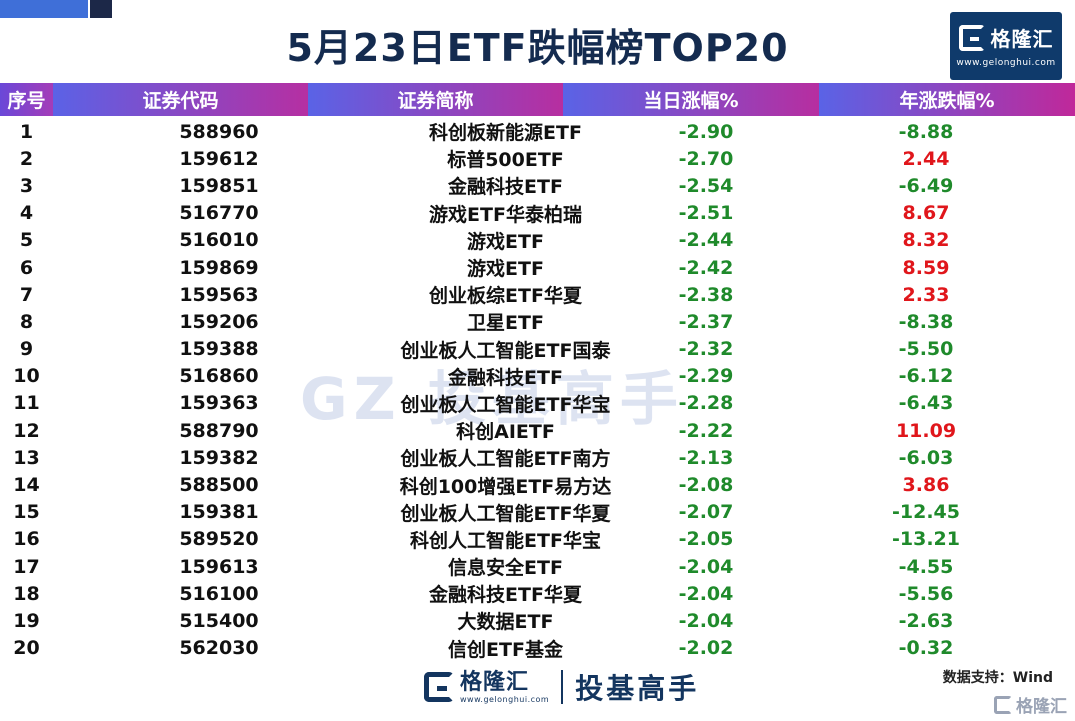  I want to click on cell-code: 159382, so click(219, 457).